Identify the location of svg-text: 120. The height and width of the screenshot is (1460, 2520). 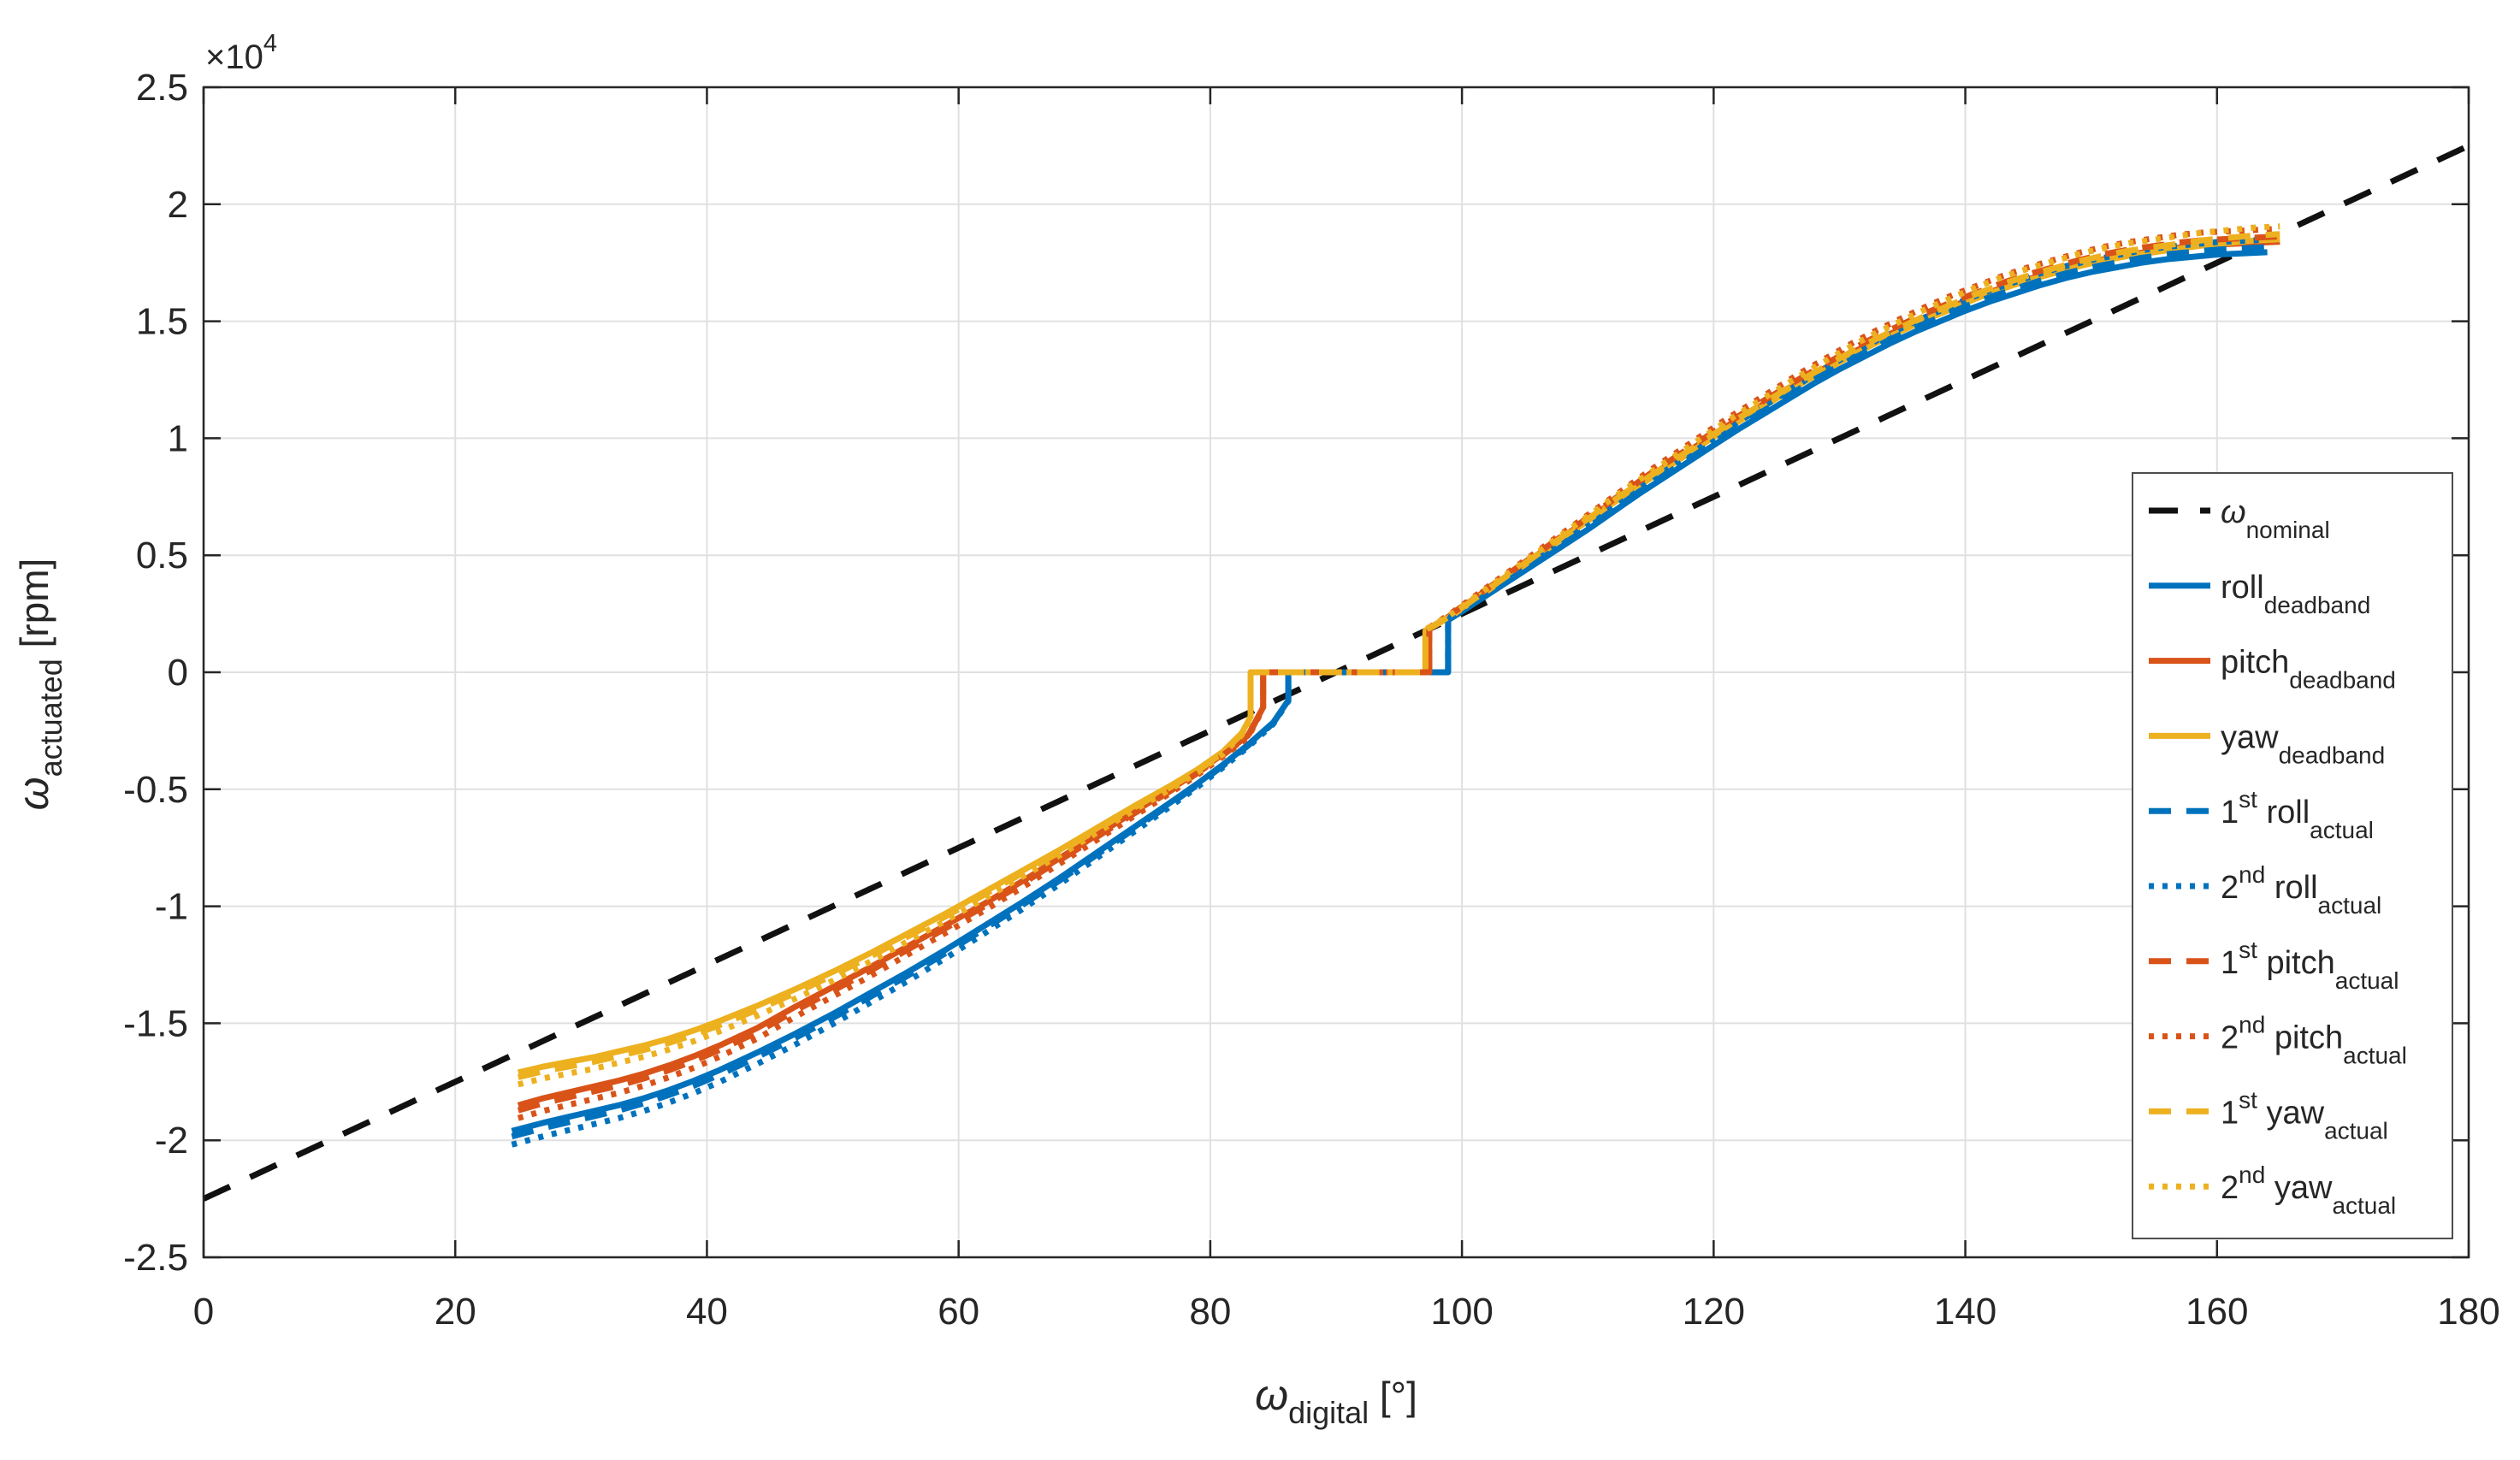
(1714, 1312).